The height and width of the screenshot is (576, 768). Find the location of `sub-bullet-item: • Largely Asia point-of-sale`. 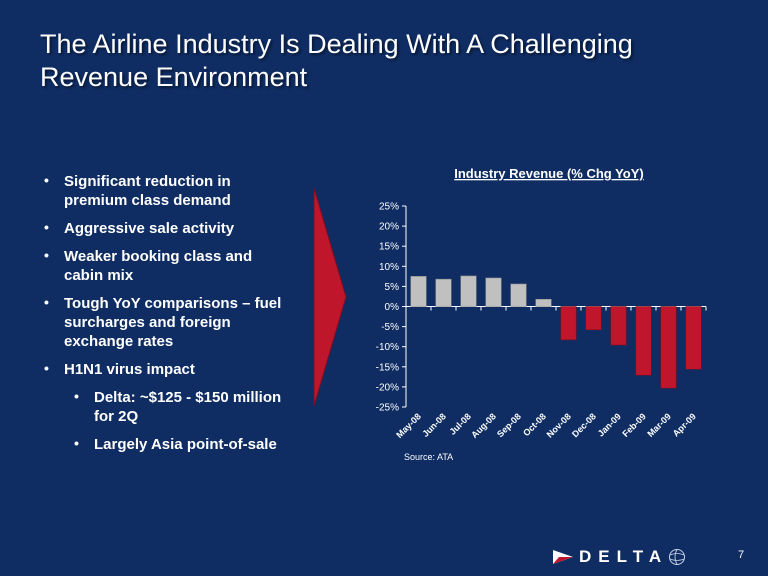

sub-bullet-item: • Largely Asia point-of-sale is located at coordinates (194, 444).